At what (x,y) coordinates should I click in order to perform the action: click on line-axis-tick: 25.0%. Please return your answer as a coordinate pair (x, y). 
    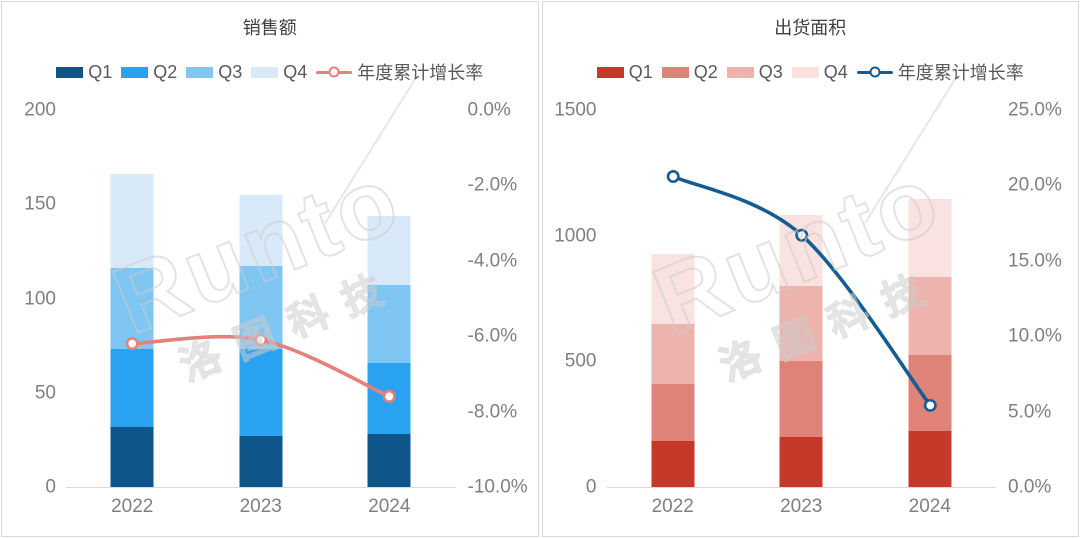
    Looking at the image, I should click on (1035, 110).